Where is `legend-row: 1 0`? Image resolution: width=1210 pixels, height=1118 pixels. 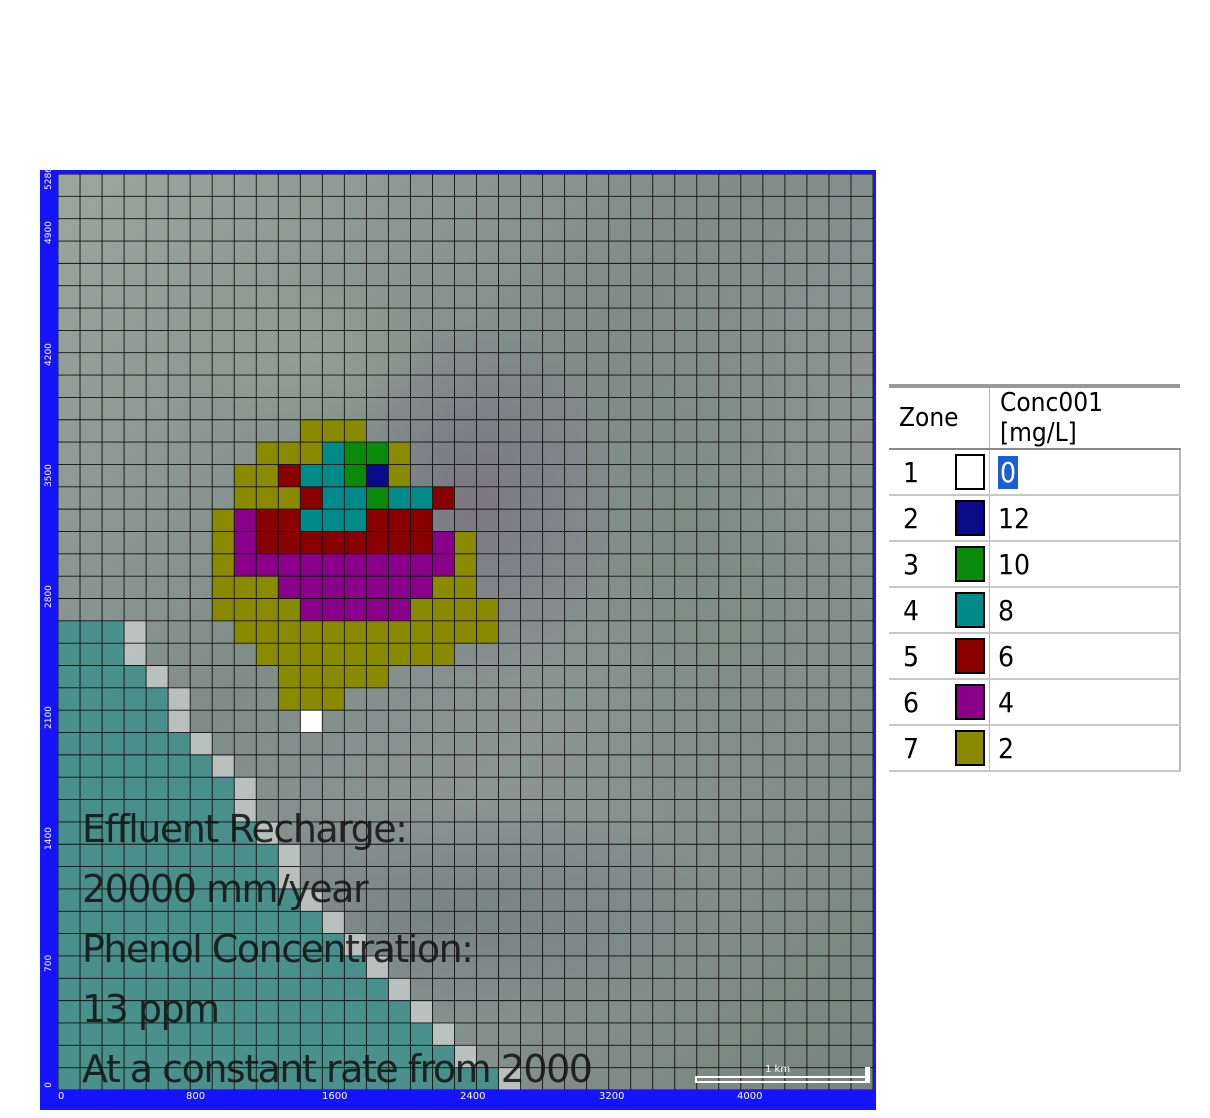 legend-row: 1 0 is located at coordinates (1035, 472).